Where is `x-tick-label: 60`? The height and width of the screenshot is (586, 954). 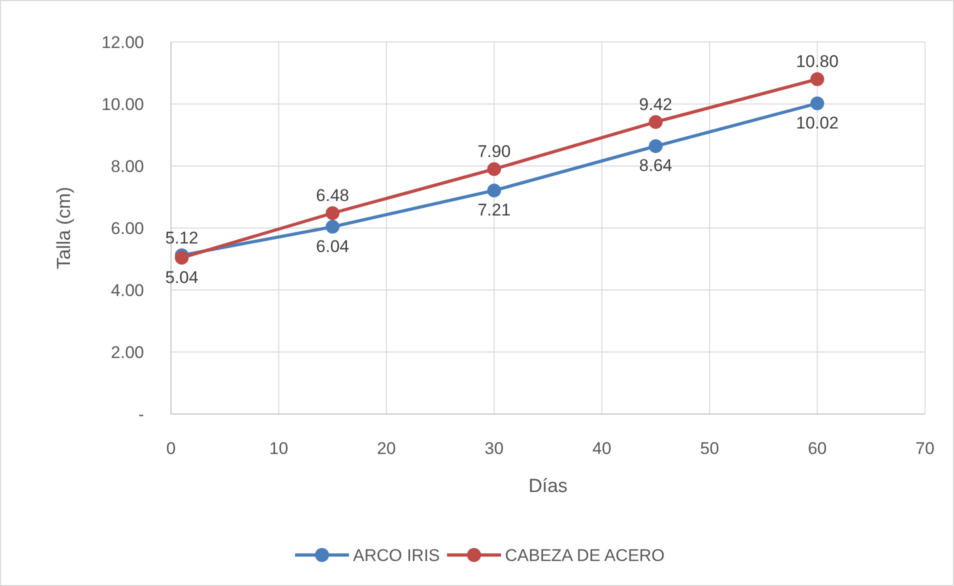
x-tick-label: 60 is located at coordinates (817, 448).